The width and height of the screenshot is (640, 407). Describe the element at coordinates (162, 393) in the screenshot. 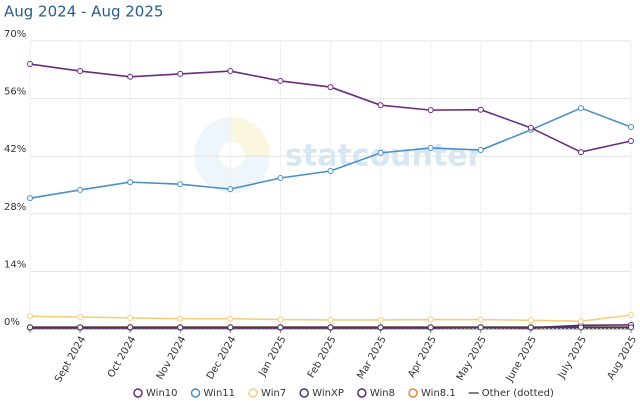

I see `legend-label: Win10` at that location.